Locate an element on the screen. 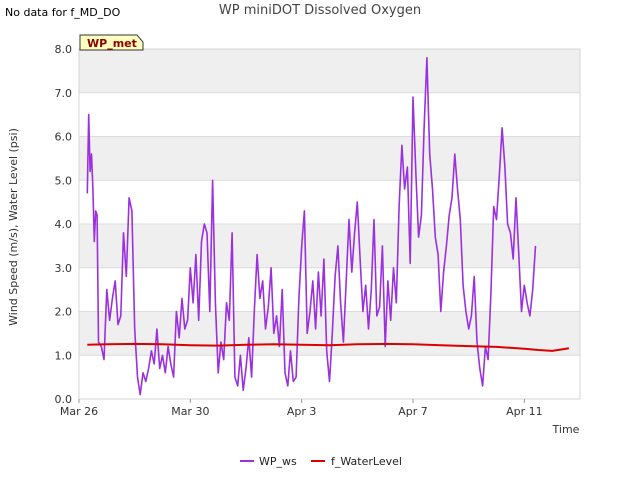 This screenshot has height=480, width=640. badge-box is located at coordinates (111, 42).